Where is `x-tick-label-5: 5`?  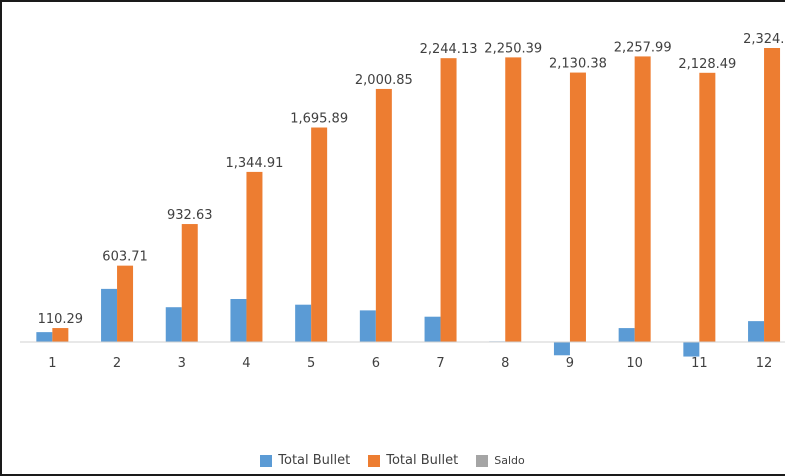 x-tick-label-5: 5 is located at coordinates (311, 363).